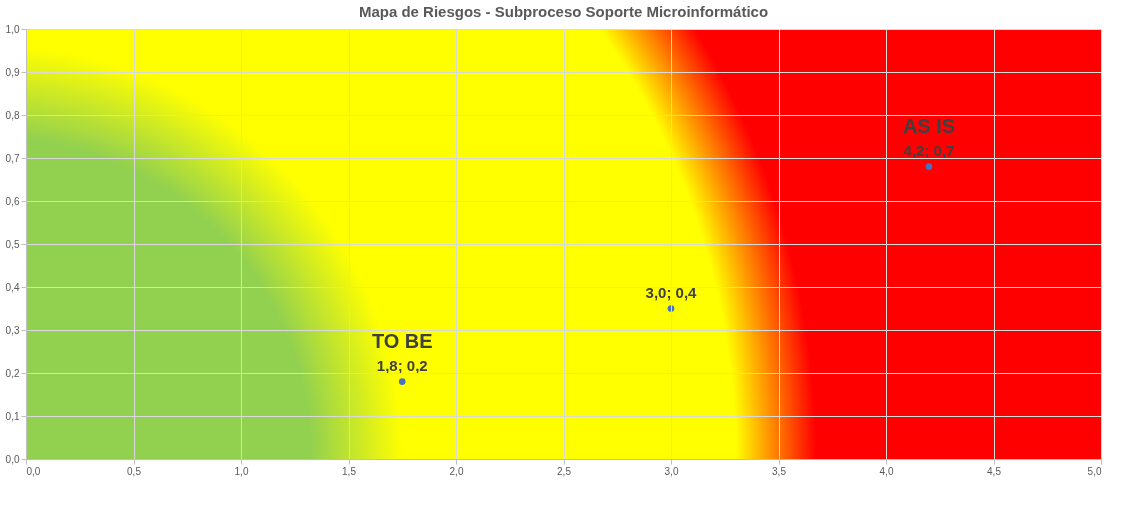  What do you see at coordinates (994, 471) in the screenshot?
I see `x-tick-label: 4,5` at bounding box center [994, 471].